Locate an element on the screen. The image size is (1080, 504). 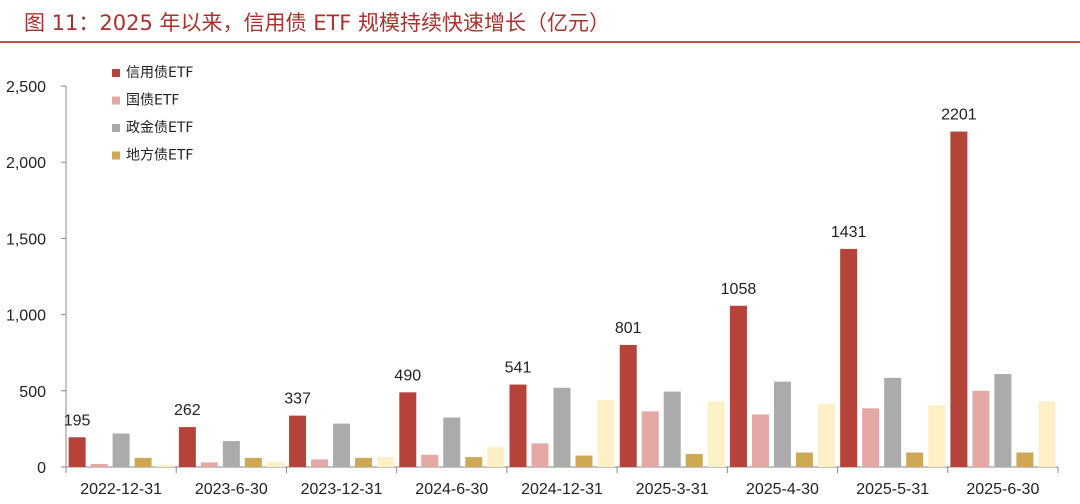
x-tick-label: 2024-6-30 is located at coordinates (451, 489).